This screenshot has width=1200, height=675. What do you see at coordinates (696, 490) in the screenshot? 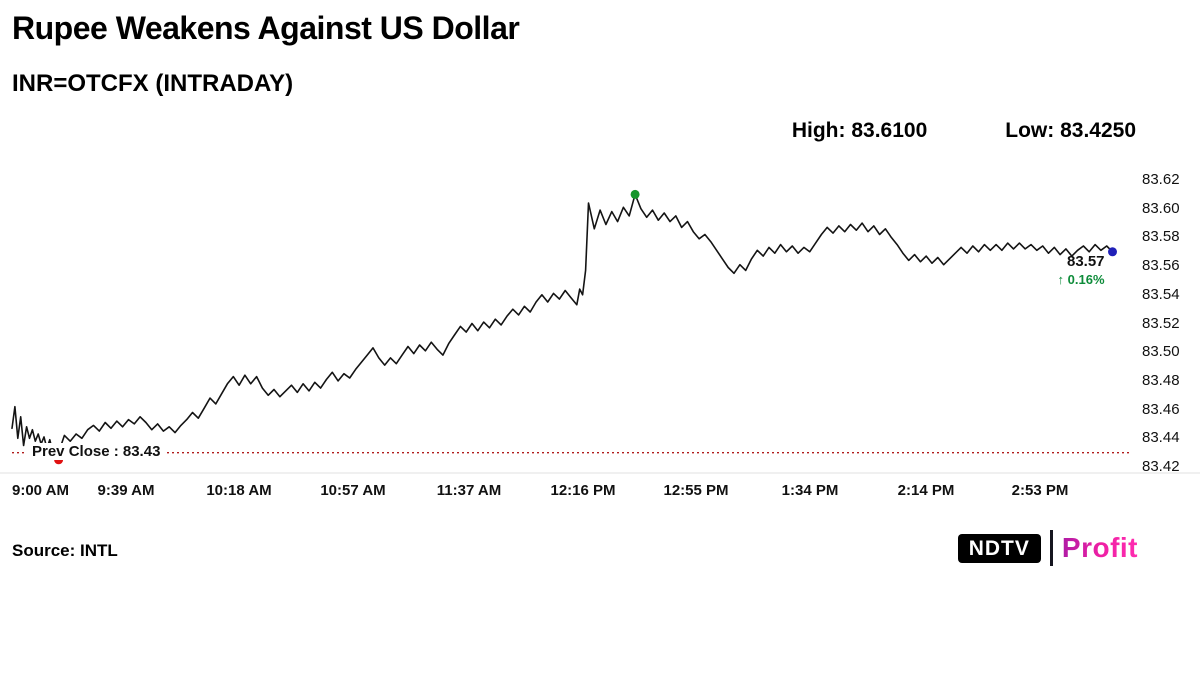
I see `x-tick-label: 12:55 PM` at bounding box center [696, 490].